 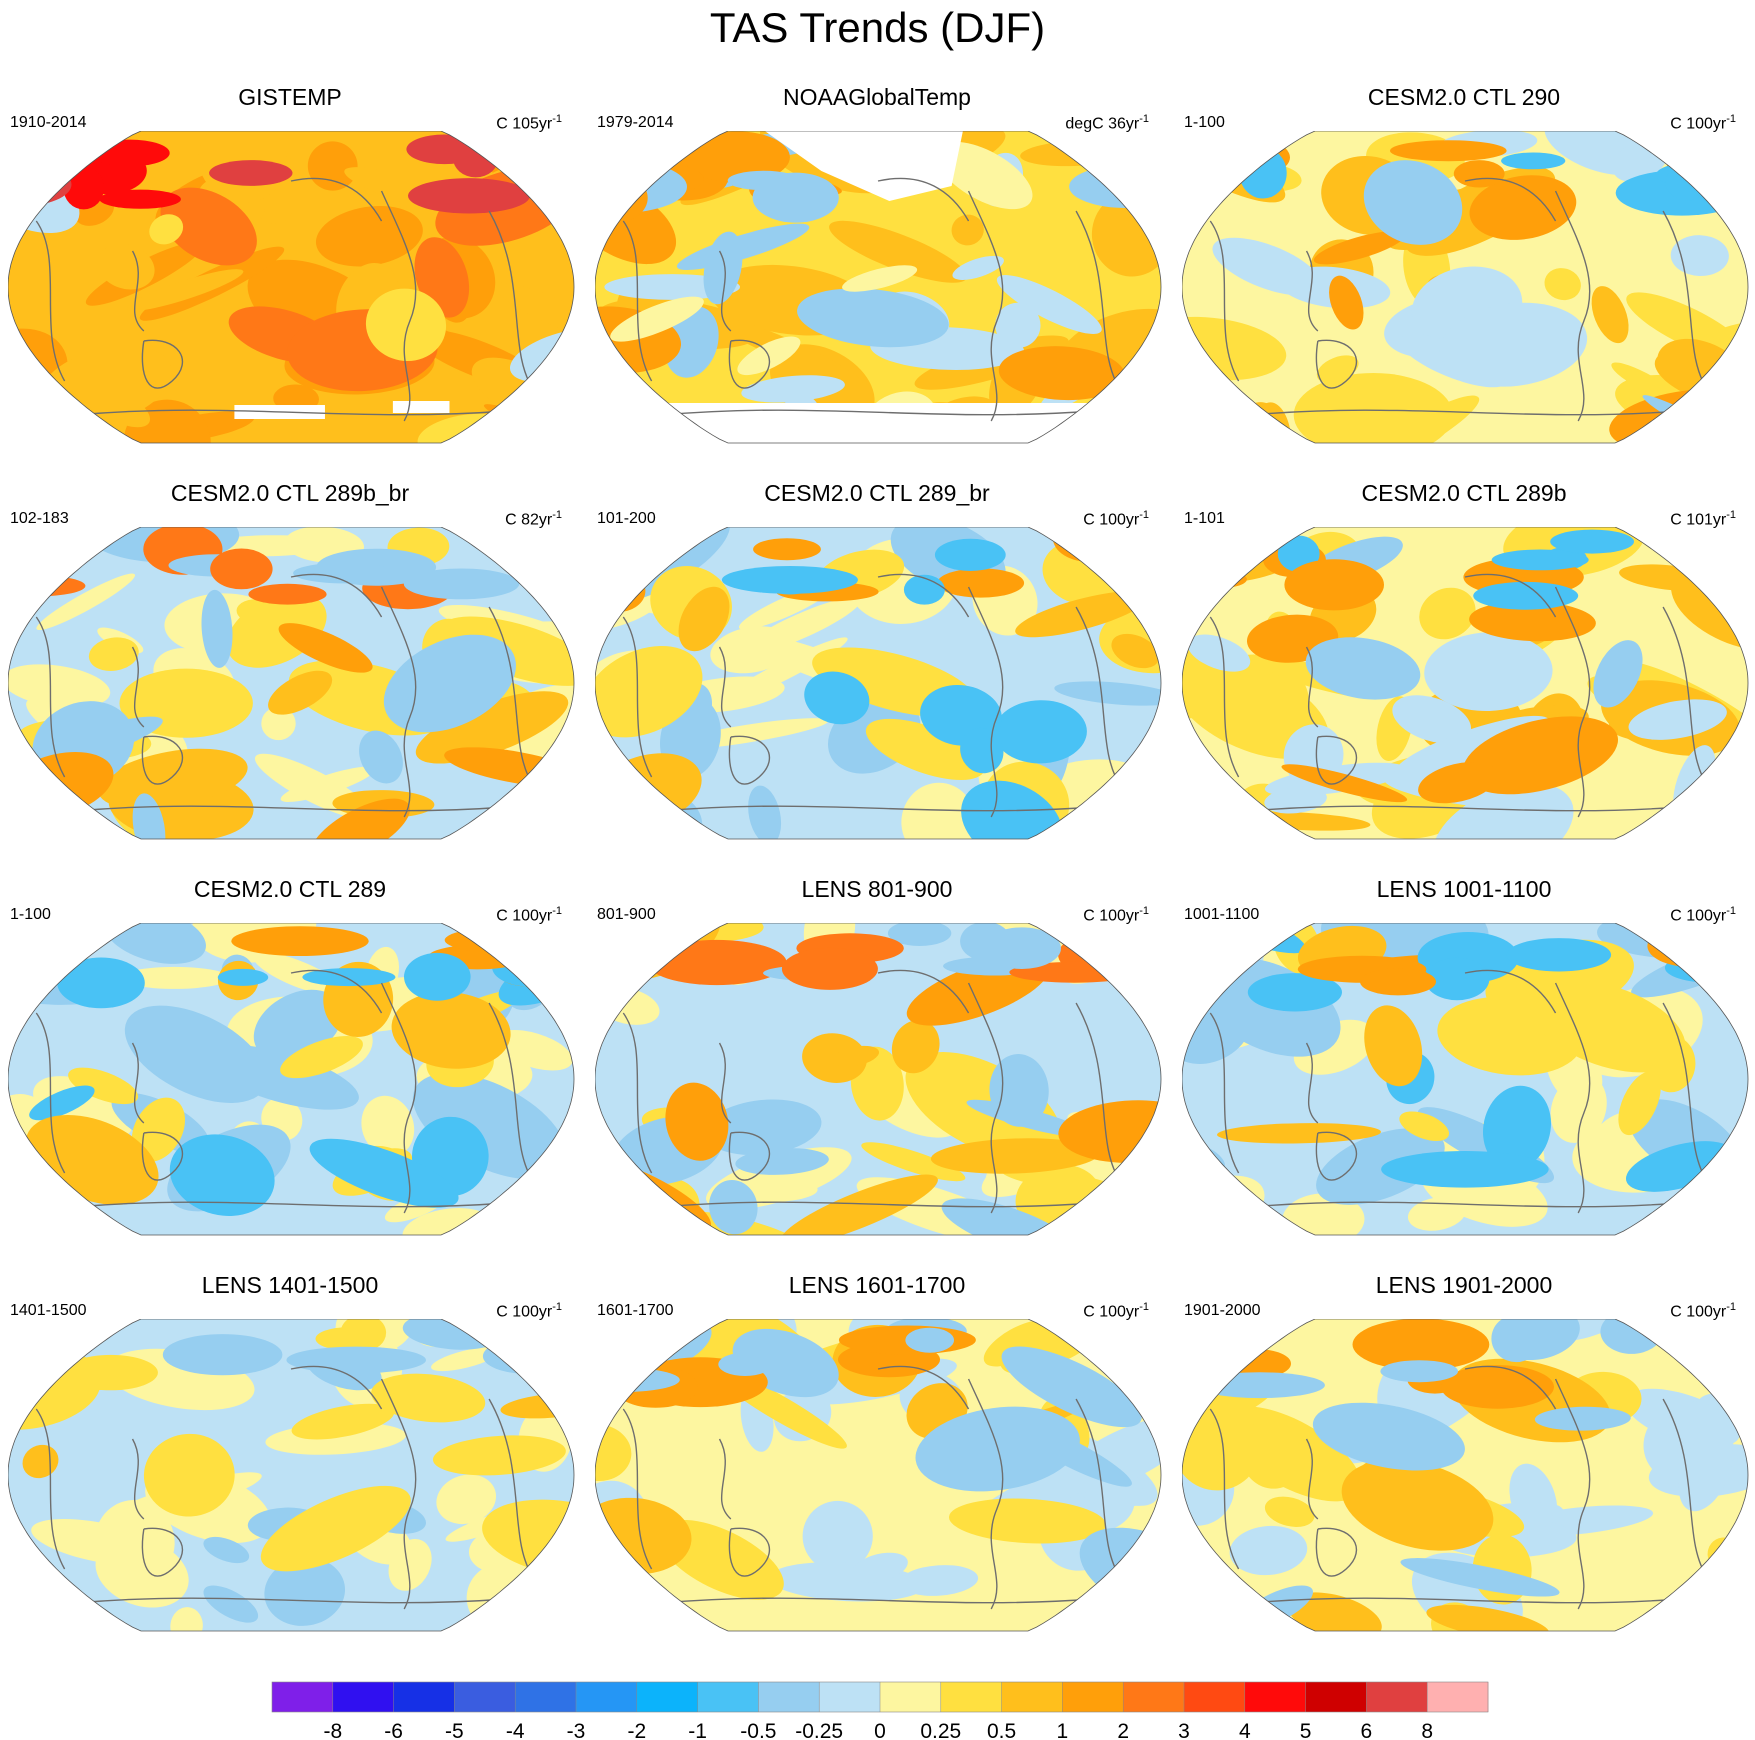 What do you see at coordinates (697, 1730) in the screenshot?
I see `colorbar-tick-label: -1` at bounding box center [697, 1730].